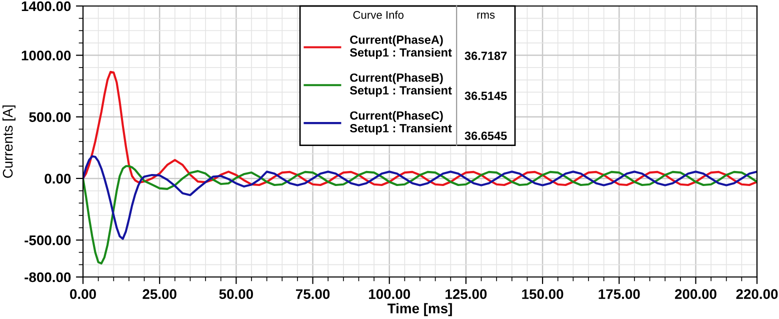 The height and width of the screenshot is (319, 779). What do you see at coordinates (401, 47) in the screenshot?
I see `legend-label: Current(PhaseA) Setup1 : Transient` at bounding box center [401, 47].